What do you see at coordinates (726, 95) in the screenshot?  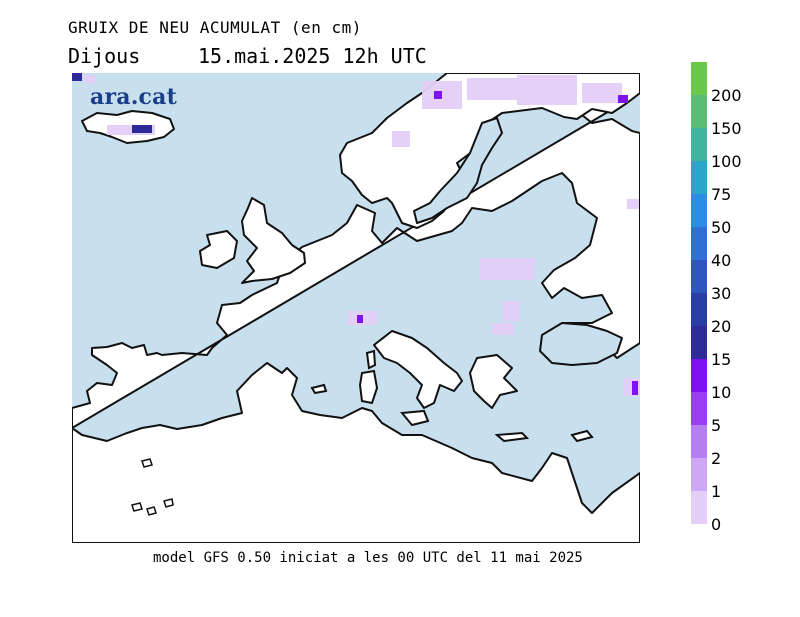 I see `legend-label-200: 200` at bounding box center [726, 95].